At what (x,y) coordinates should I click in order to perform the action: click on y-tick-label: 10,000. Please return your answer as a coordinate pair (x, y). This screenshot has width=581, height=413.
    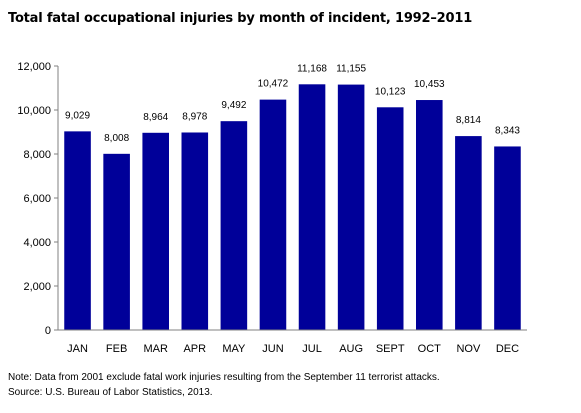
    Looking at the image, I should click on (34, 111).